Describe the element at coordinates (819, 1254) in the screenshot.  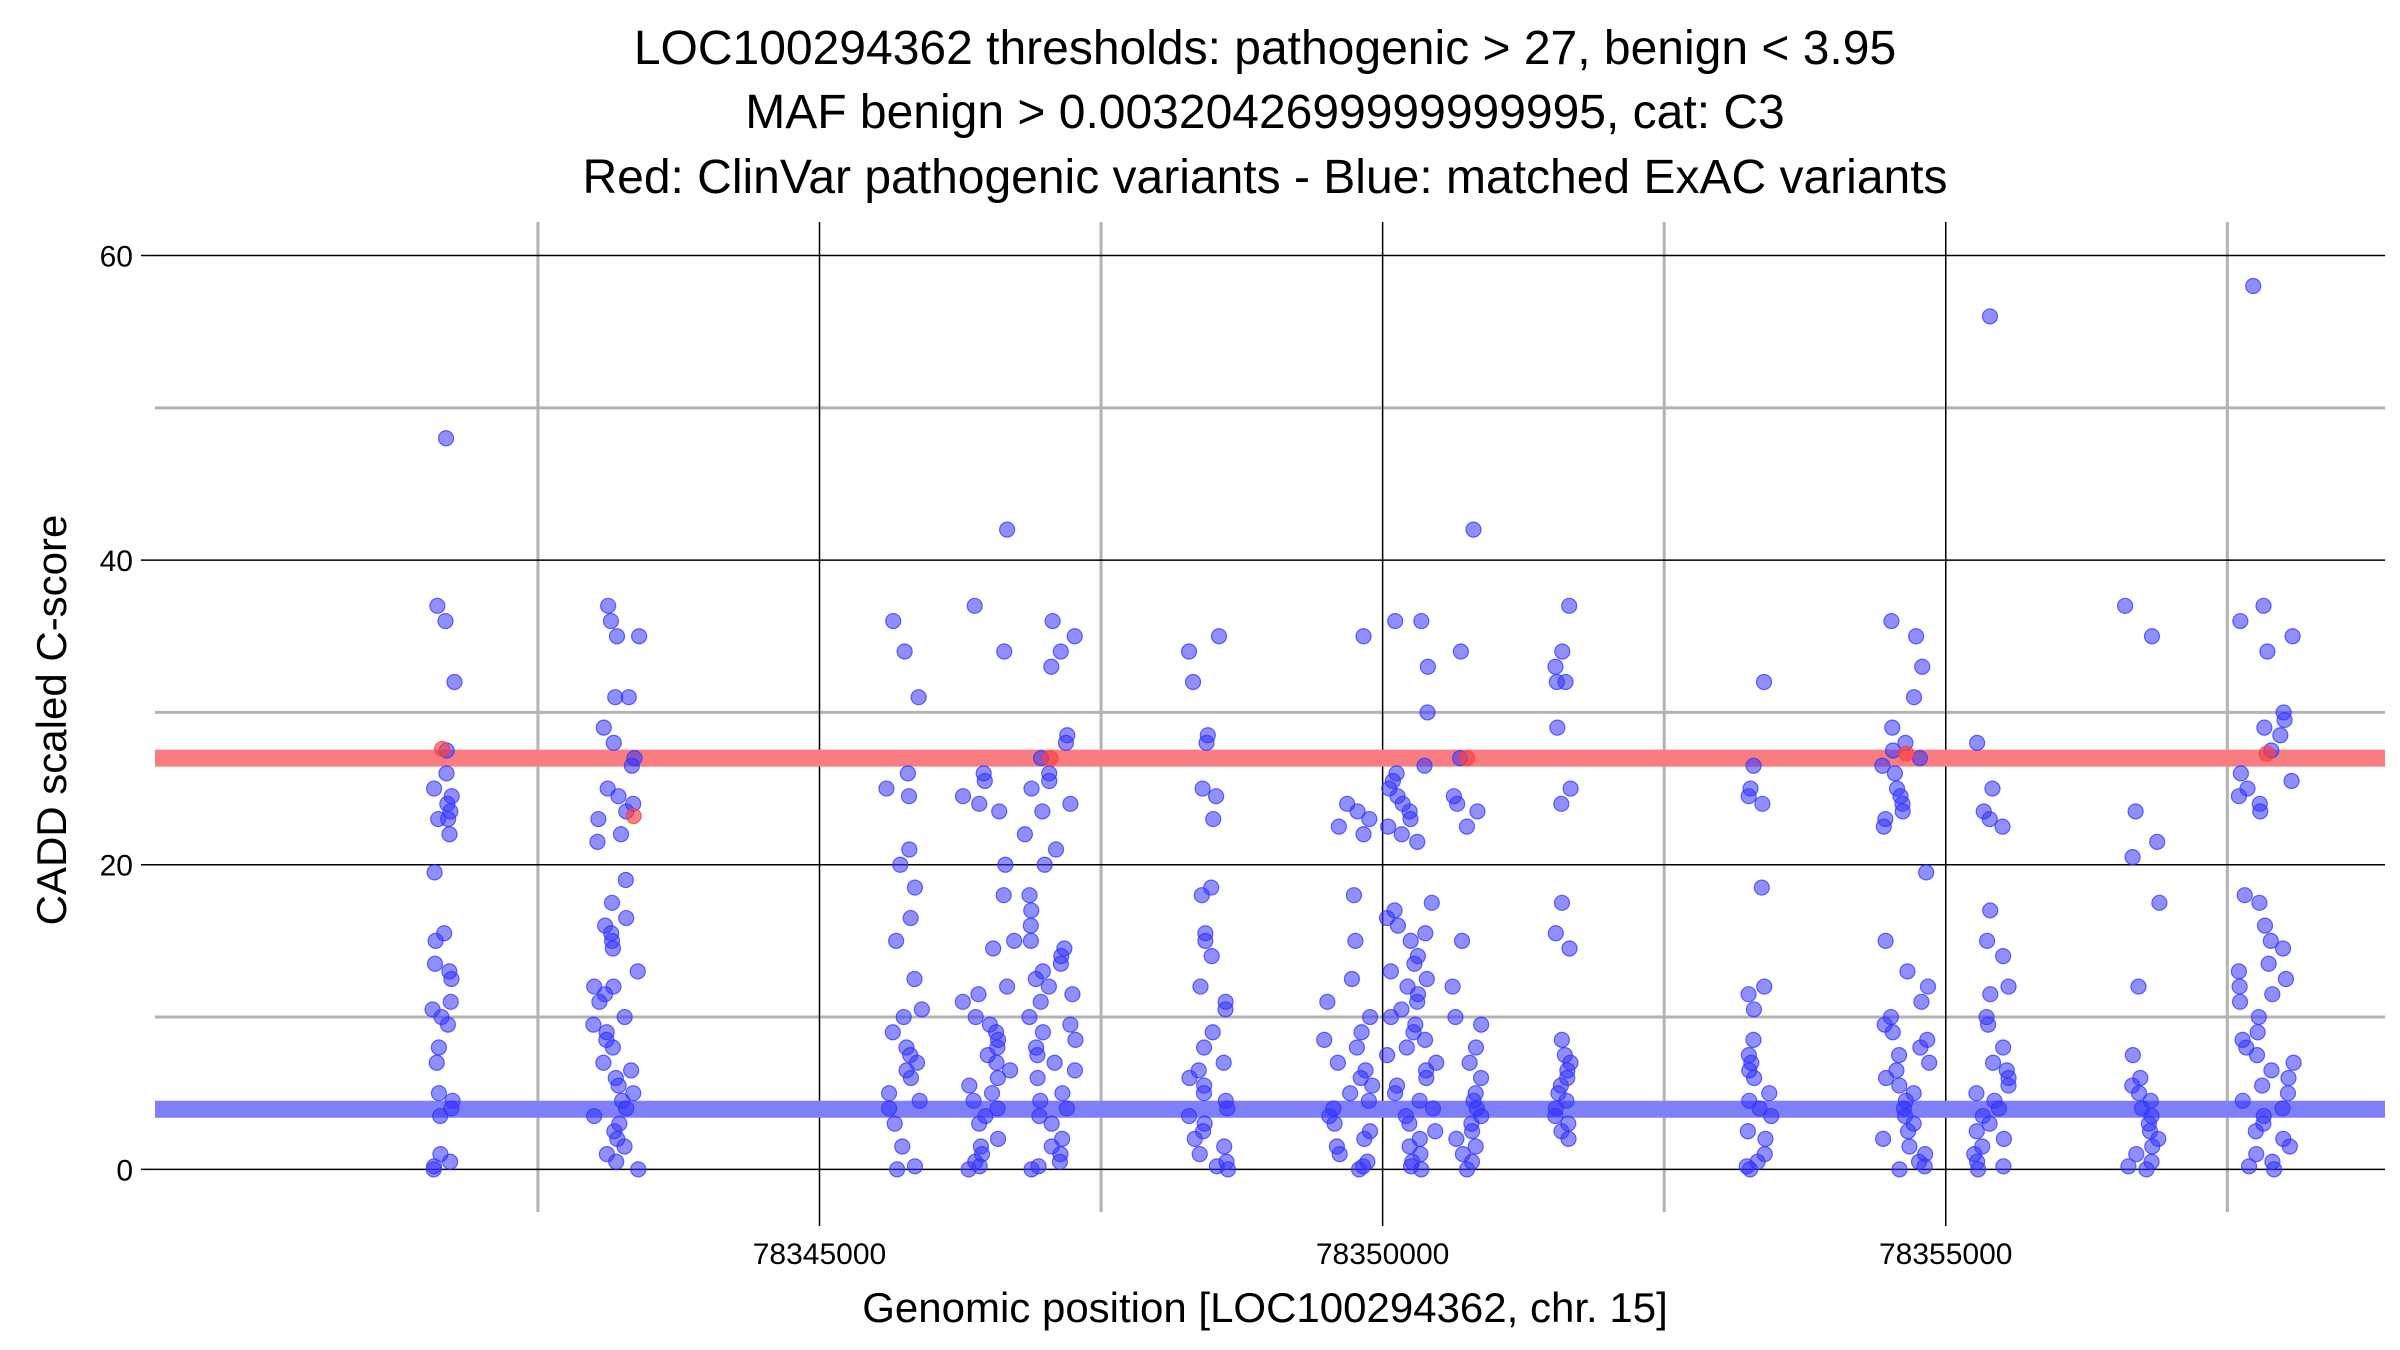
I see `x-tick-label: 78345000` at that location.